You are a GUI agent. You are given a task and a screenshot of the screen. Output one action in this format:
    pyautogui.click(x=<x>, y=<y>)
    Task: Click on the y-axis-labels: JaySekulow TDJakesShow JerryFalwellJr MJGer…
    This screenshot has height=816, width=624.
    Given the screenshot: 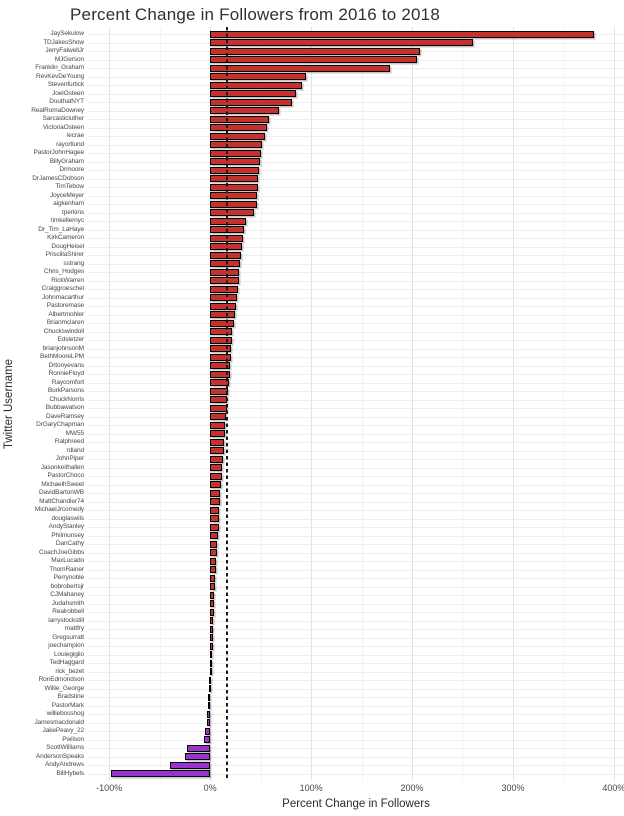 What is the action you would take?
    pyautogui.click(x=42, y=404)
    